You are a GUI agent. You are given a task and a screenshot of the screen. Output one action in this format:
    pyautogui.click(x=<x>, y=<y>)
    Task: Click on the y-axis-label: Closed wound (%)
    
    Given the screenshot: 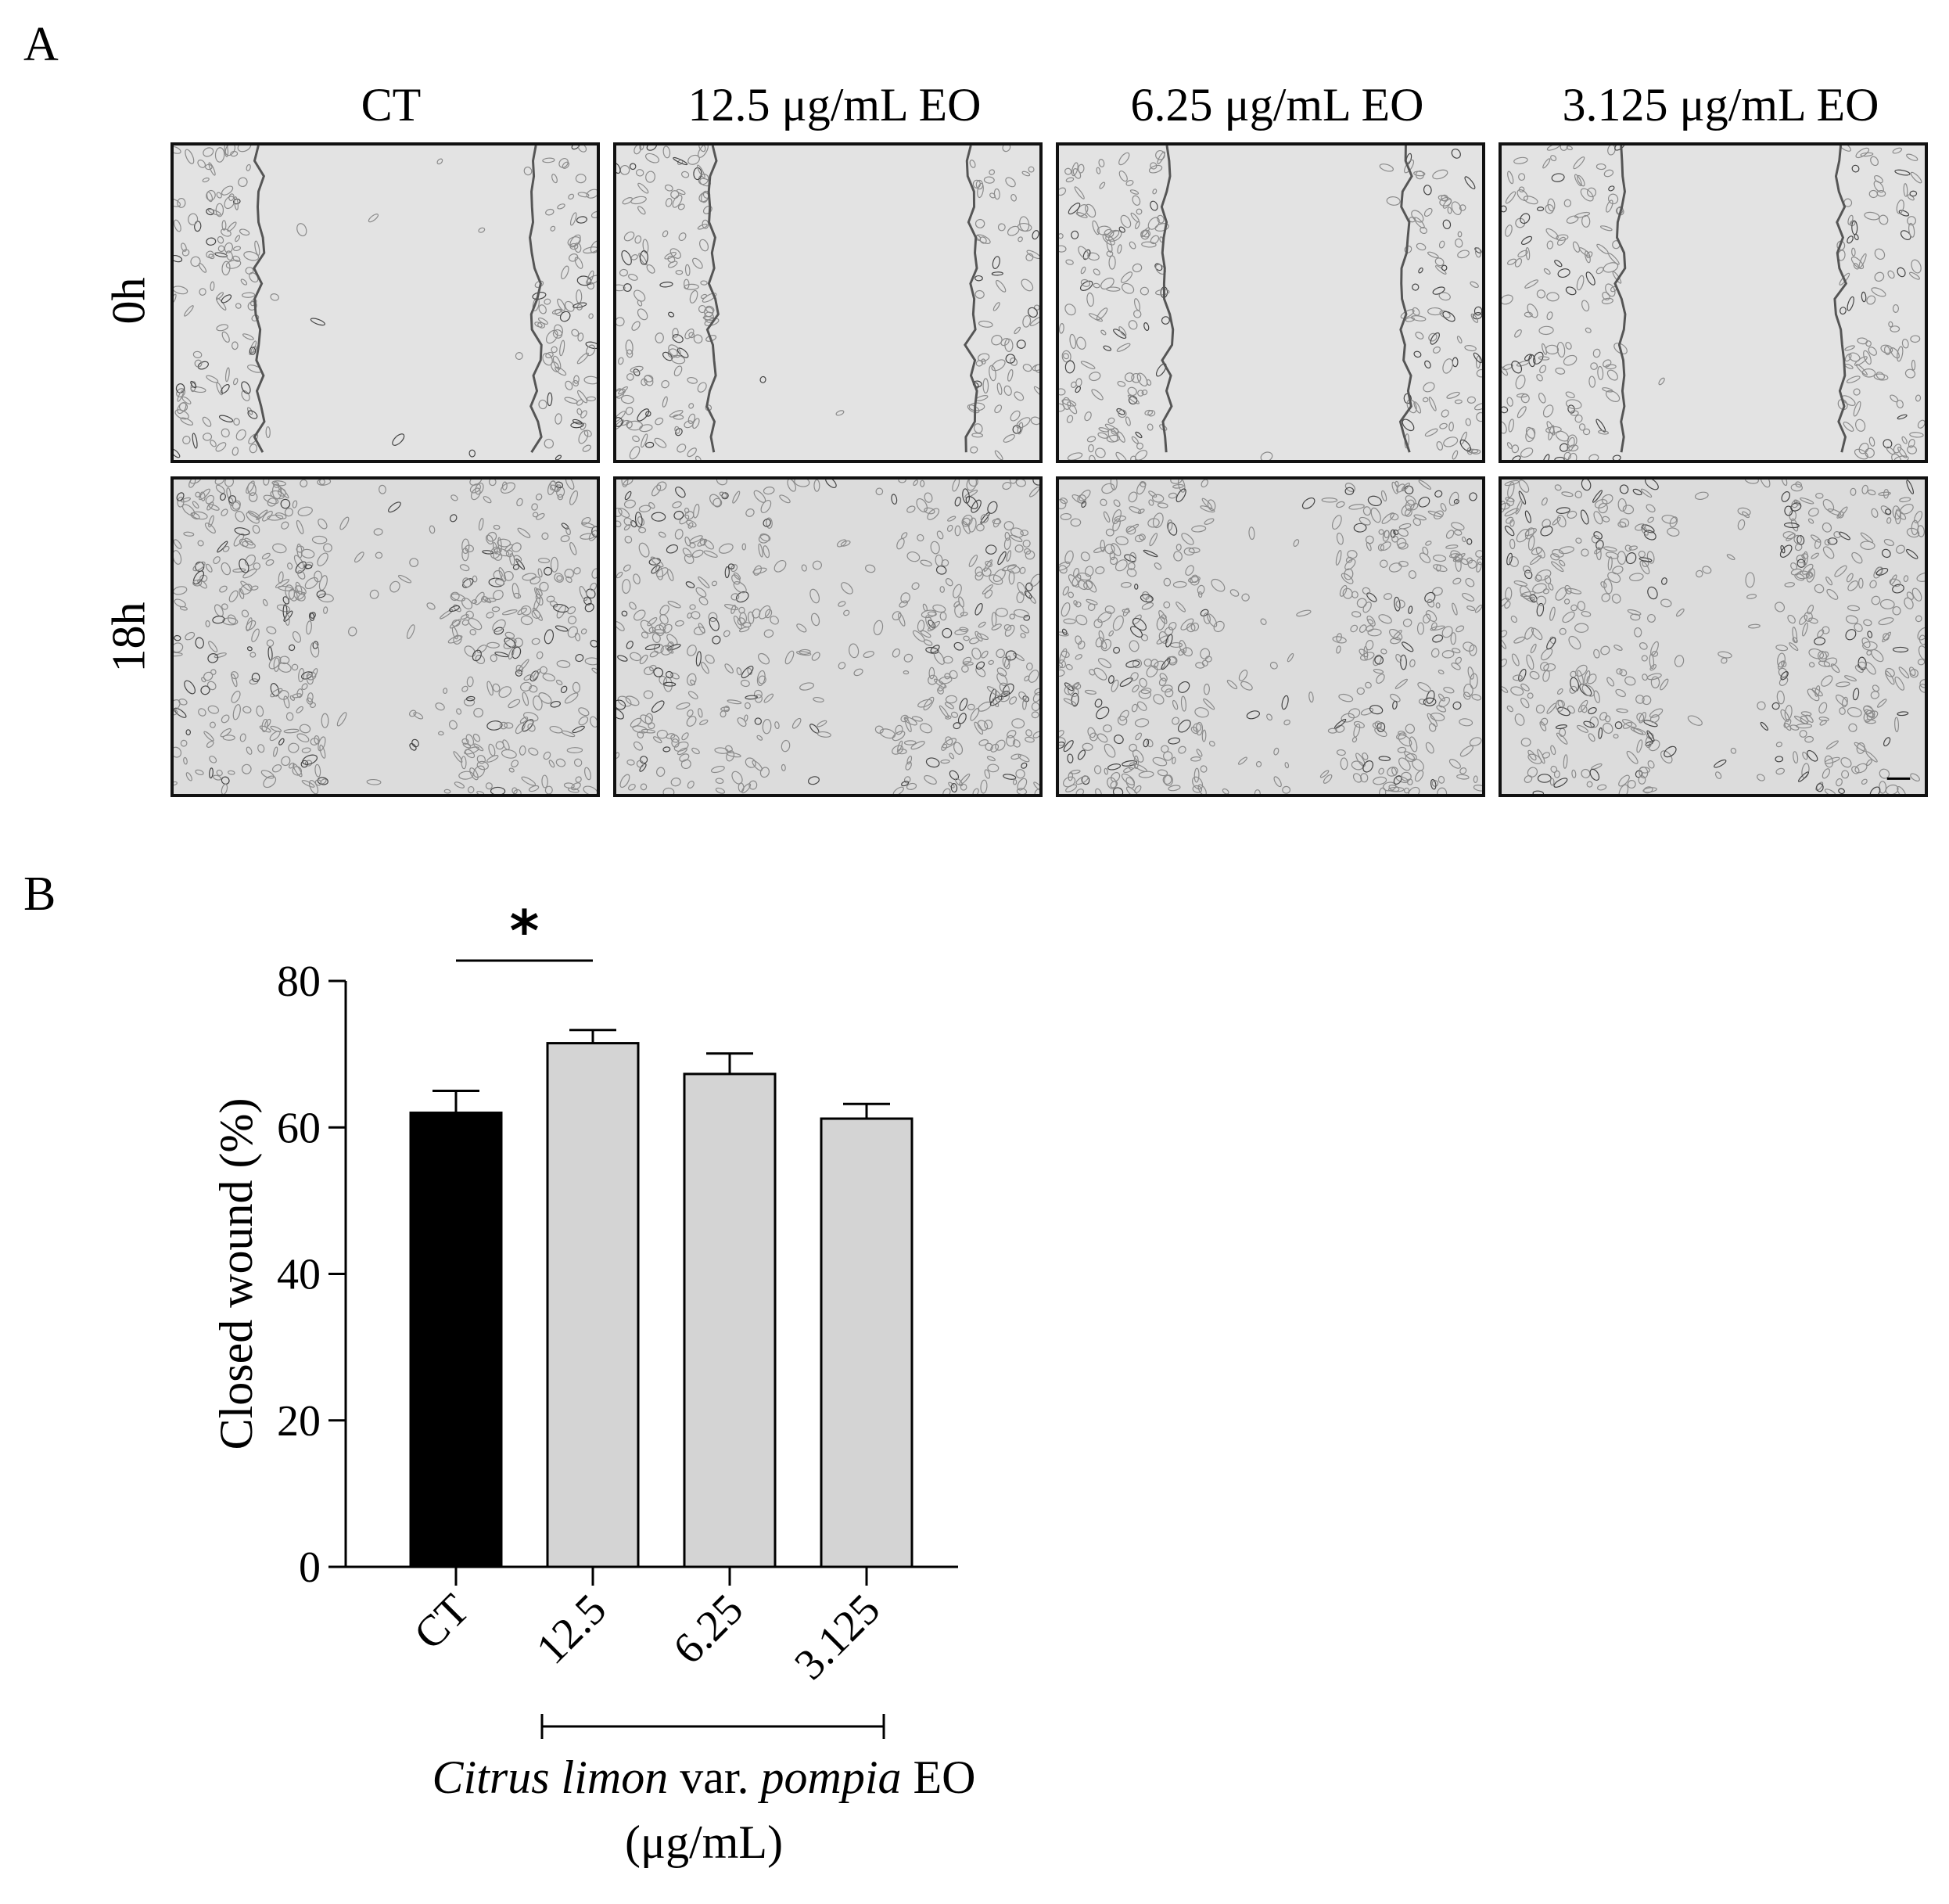 What is the action you would take?
    pyautogui.click(x=236, y=1274)
    